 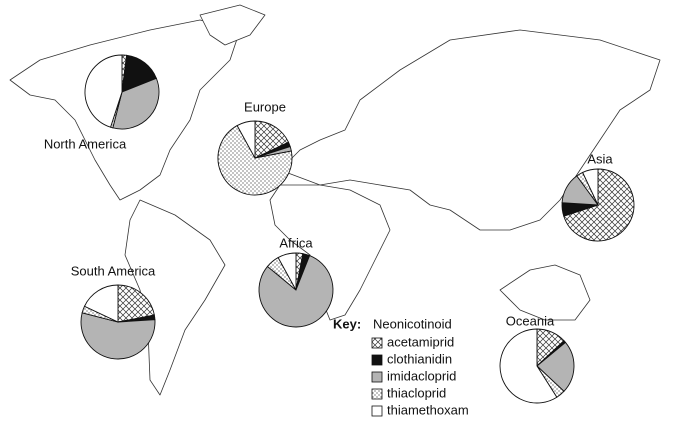 What do you see at coordinates (85, 143) in the screenshot?
I see `pie-title: North America` at bounding box center [85, 143].